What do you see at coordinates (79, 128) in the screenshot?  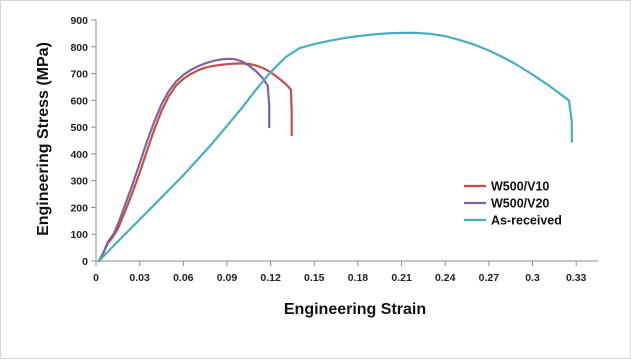 I see `y-tick-label: 500` at bounding box center [79, 128].